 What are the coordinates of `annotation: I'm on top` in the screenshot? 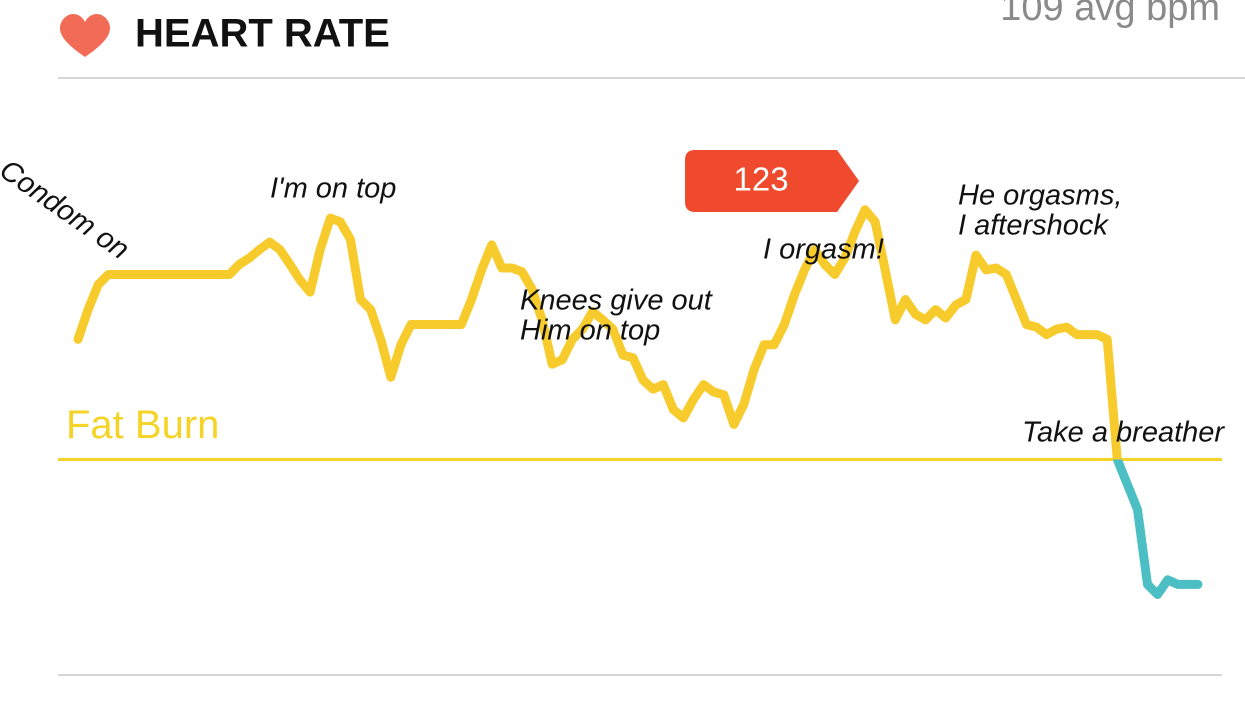 It's located at (333, 189).